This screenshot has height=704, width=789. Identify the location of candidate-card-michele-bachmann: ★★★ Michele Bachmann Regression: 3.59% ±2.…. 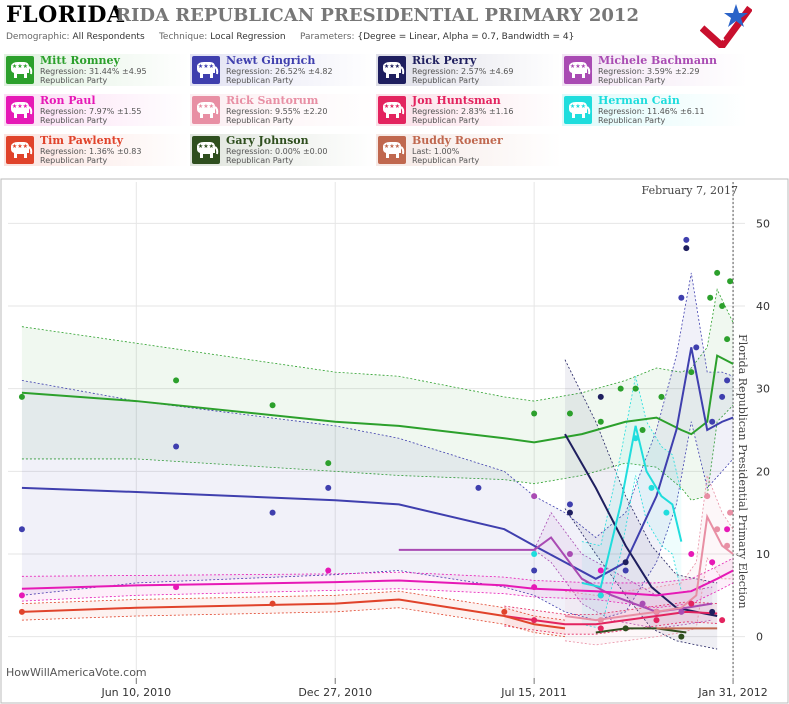
(655, 70).